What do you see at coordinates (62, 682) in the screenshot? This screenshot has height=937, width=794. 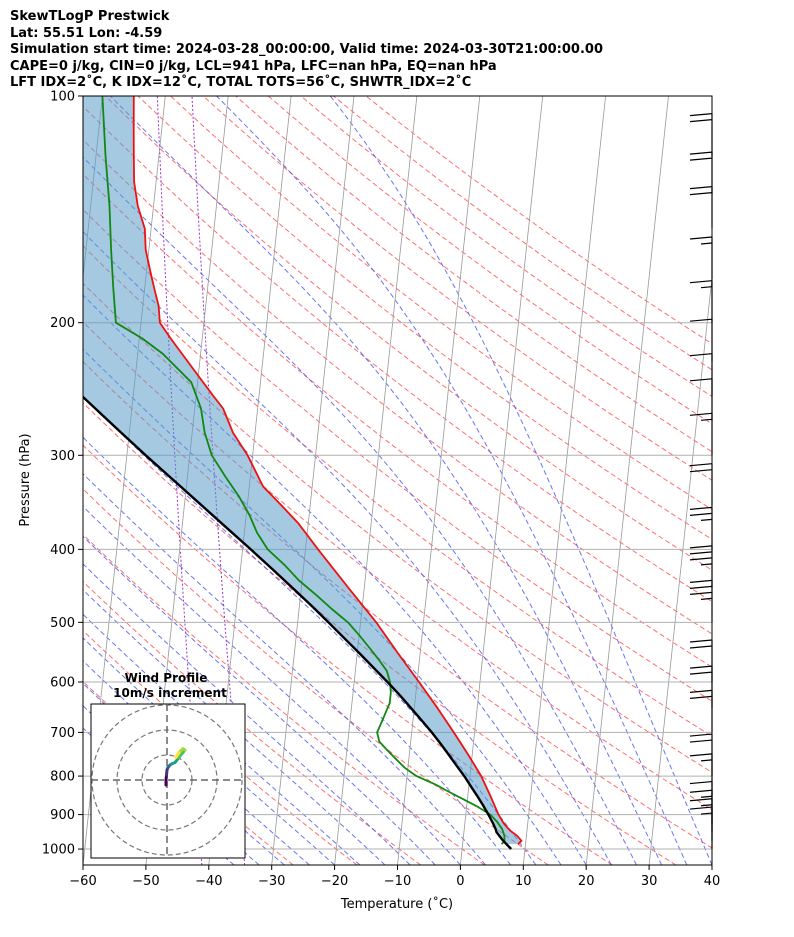 I see `y-tick-label: 600` at bounding box center [62, 682].